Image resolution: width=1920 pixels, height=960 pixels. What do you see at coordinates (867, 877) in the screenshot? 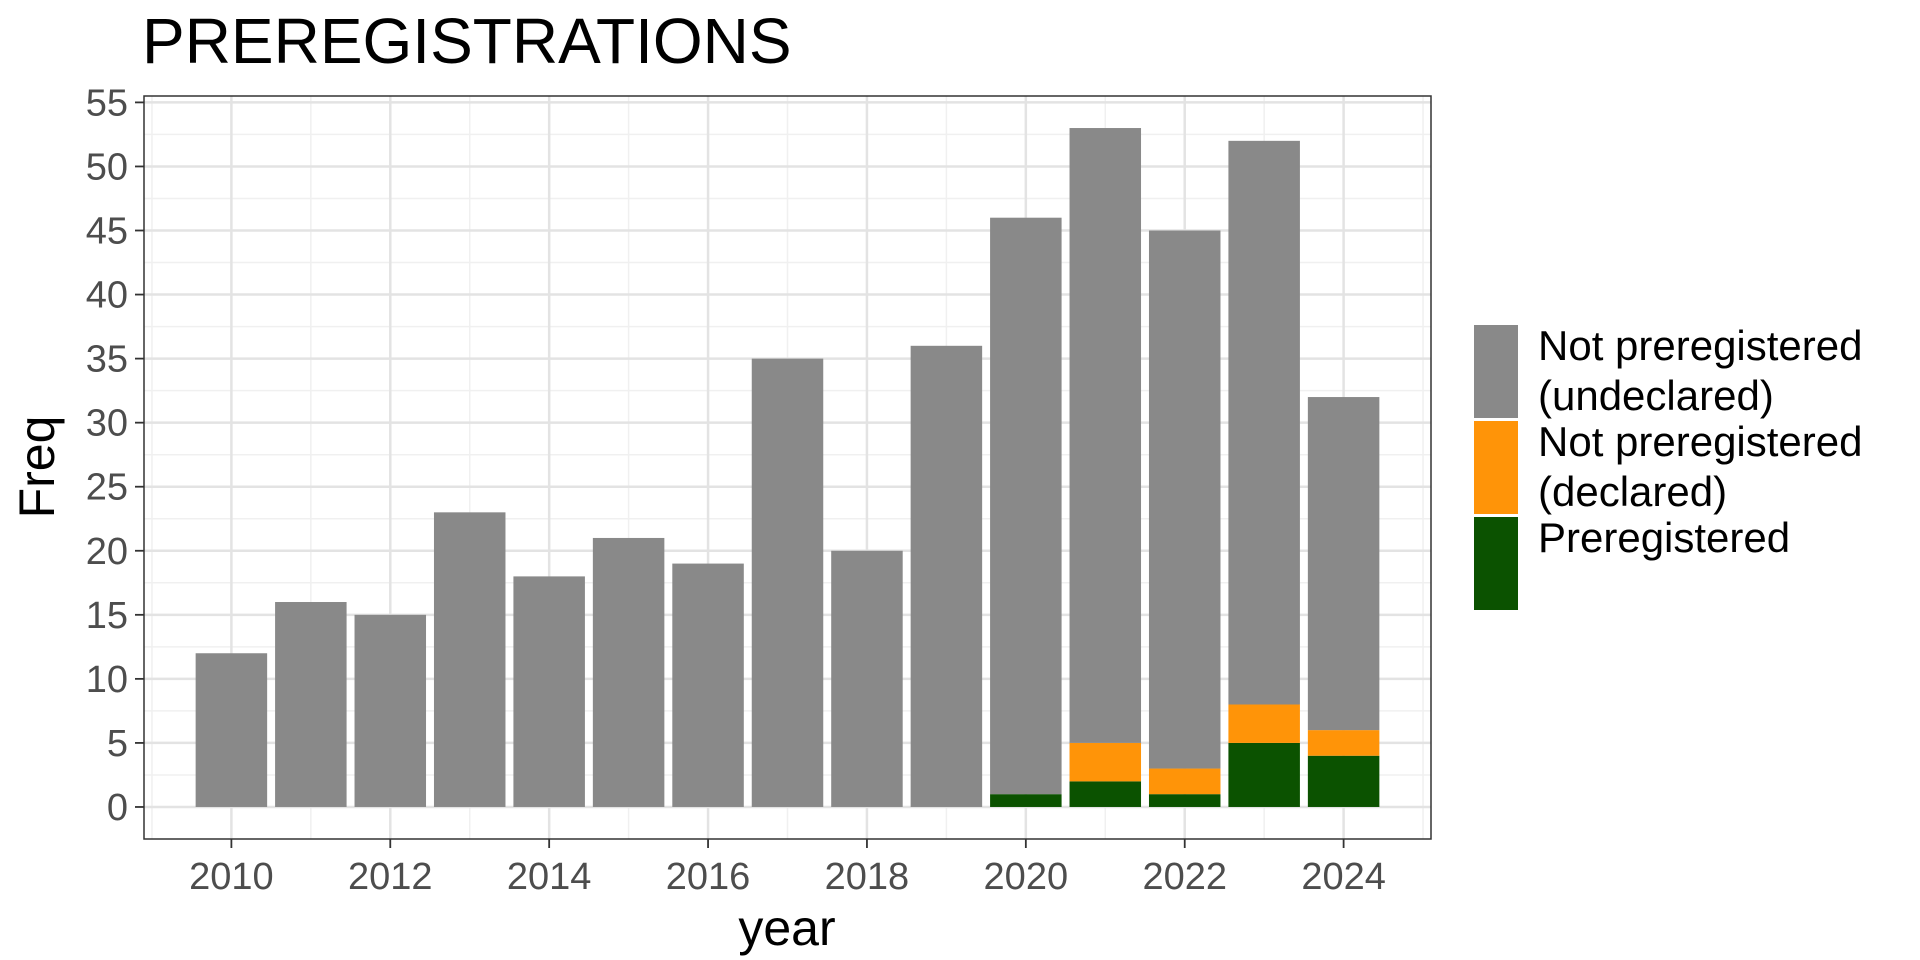
I see `x-tick-label: 2018` at bounding box center [867, 877].